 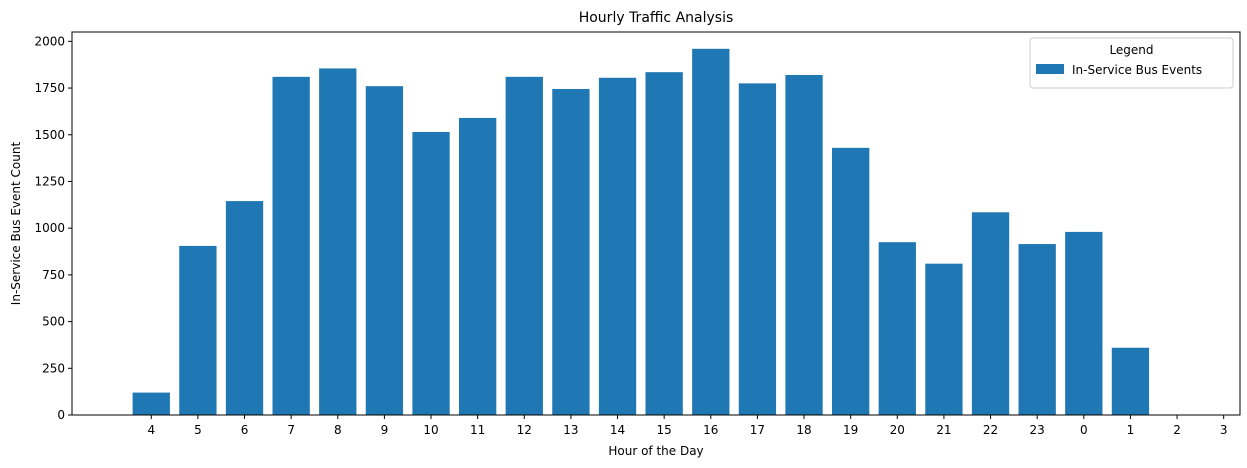 What do you see at coordinates (1224, 430) in the screenshot?
I see `x-tick-label: 3` at bounding box center [1224, 430].